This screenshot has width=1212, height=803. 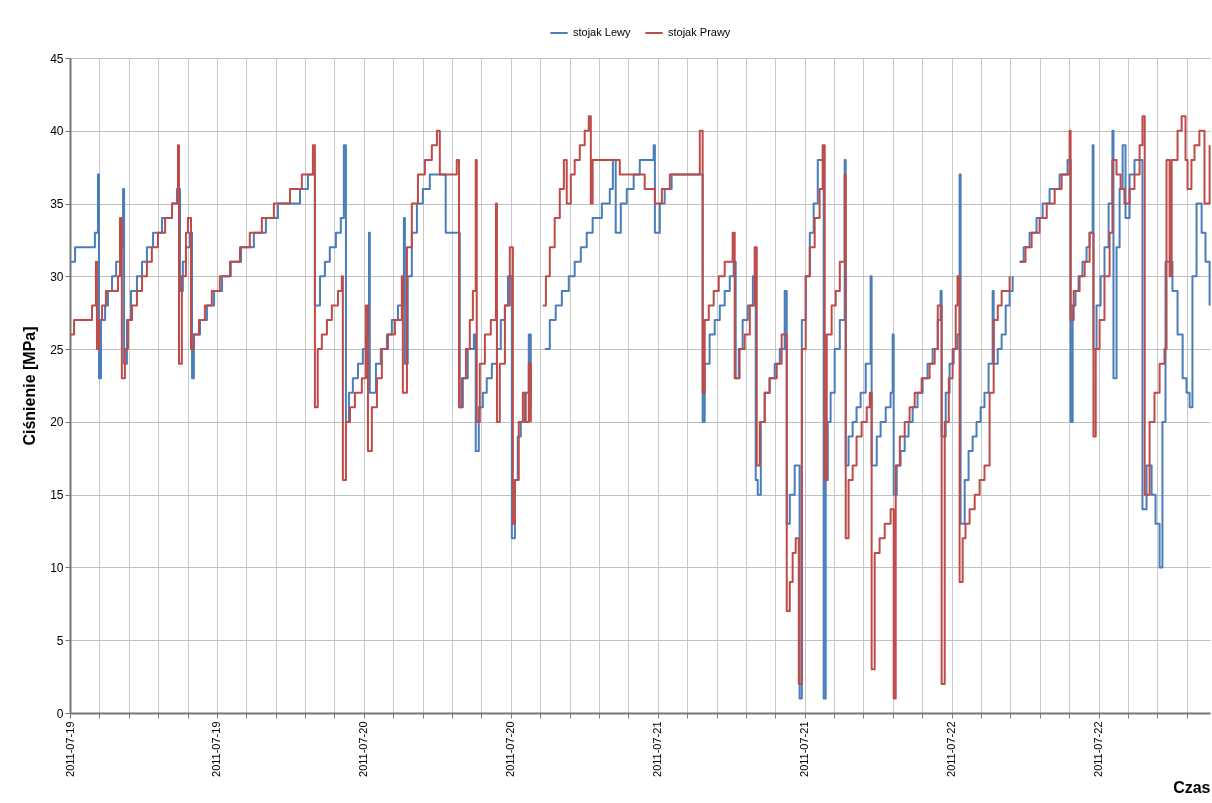 What do you see at coordinates (60, 640) in the screenshot?
I see `y-tick-label: 5` at bounding box center [60, 640].